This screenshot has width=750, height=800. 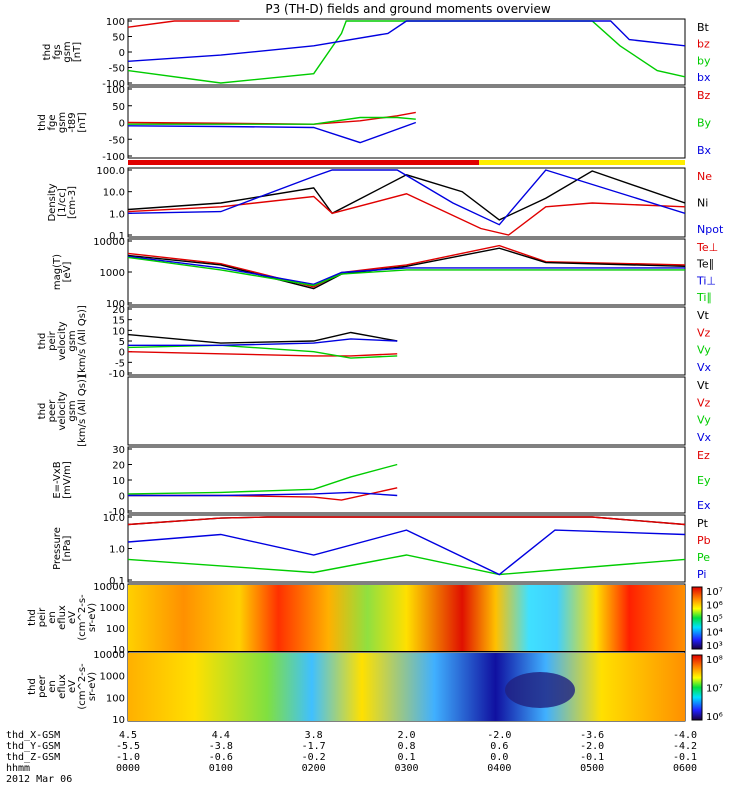 What do you see at coordinates (714, 660) in the screenshot?
I see `colorbar-label: 10⁸` at bounding box center [714, 660].